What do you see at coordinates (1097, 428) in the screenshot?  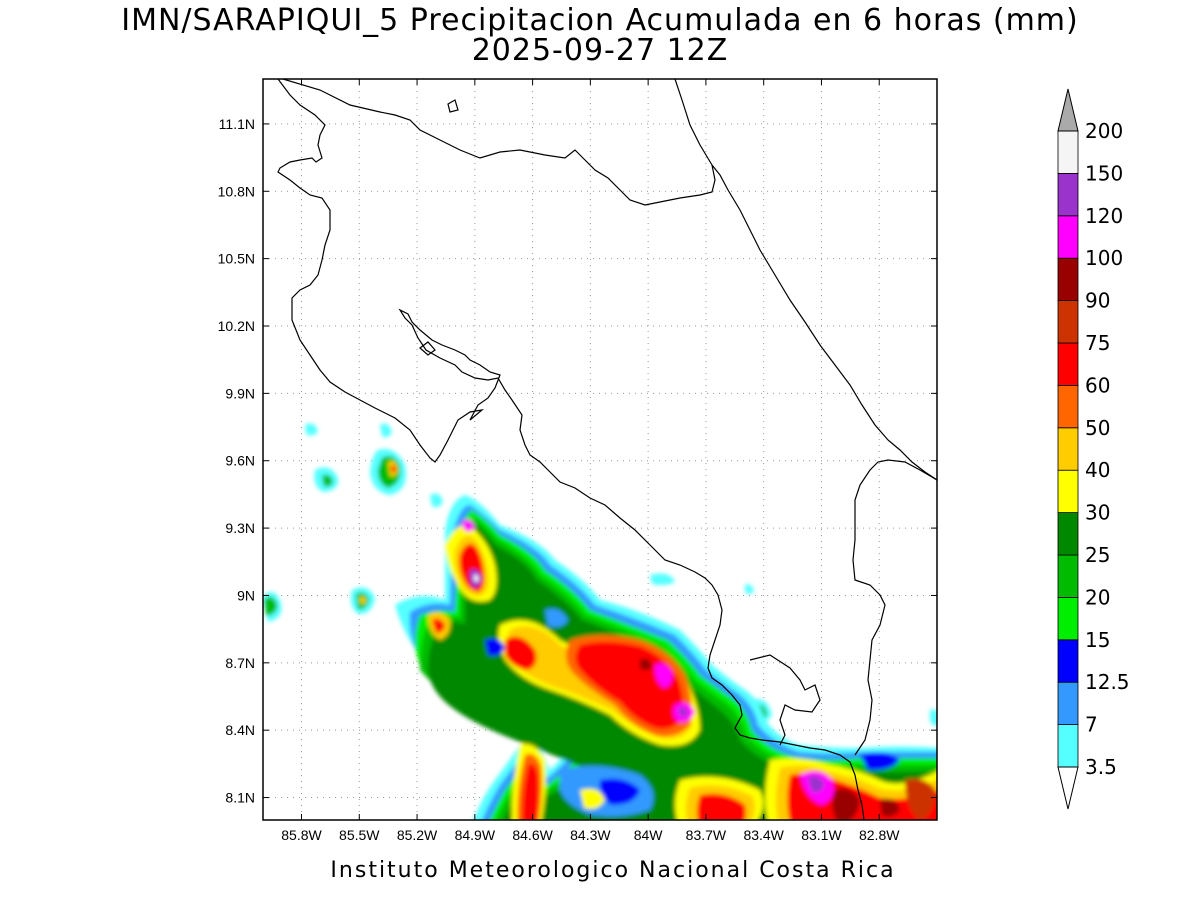 I see `colorbar-label: 50` at bounding box center [1097, 428].